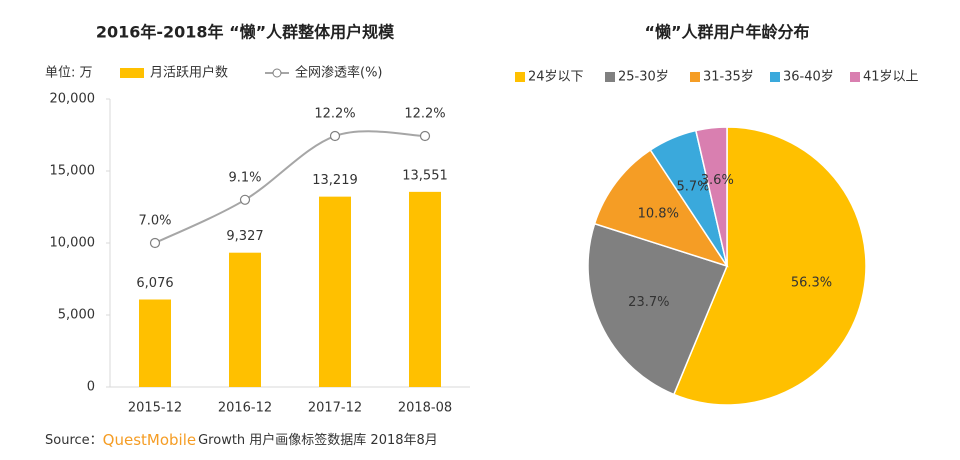  Describe the element at coordinates (425, 408) in the screenshot. I see `x-tick-label: 2018-08` at that location.